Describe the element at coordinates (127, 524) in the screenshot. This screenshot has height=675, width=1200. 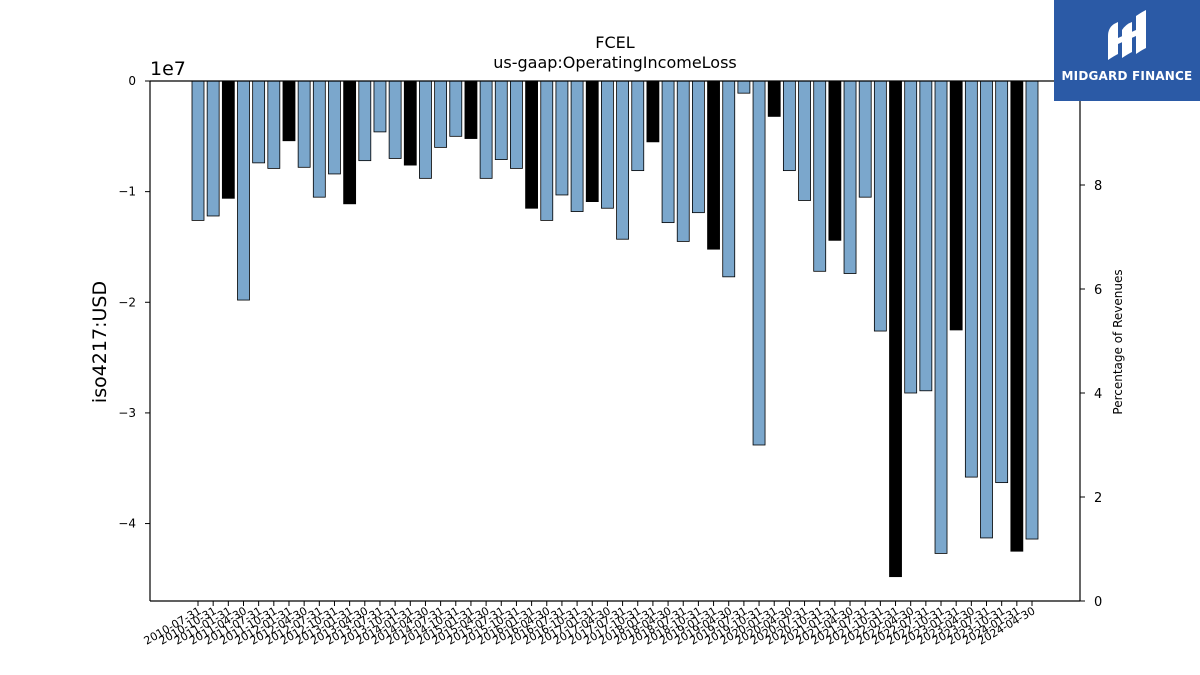
I see `y-tick-label: −4` at that location.